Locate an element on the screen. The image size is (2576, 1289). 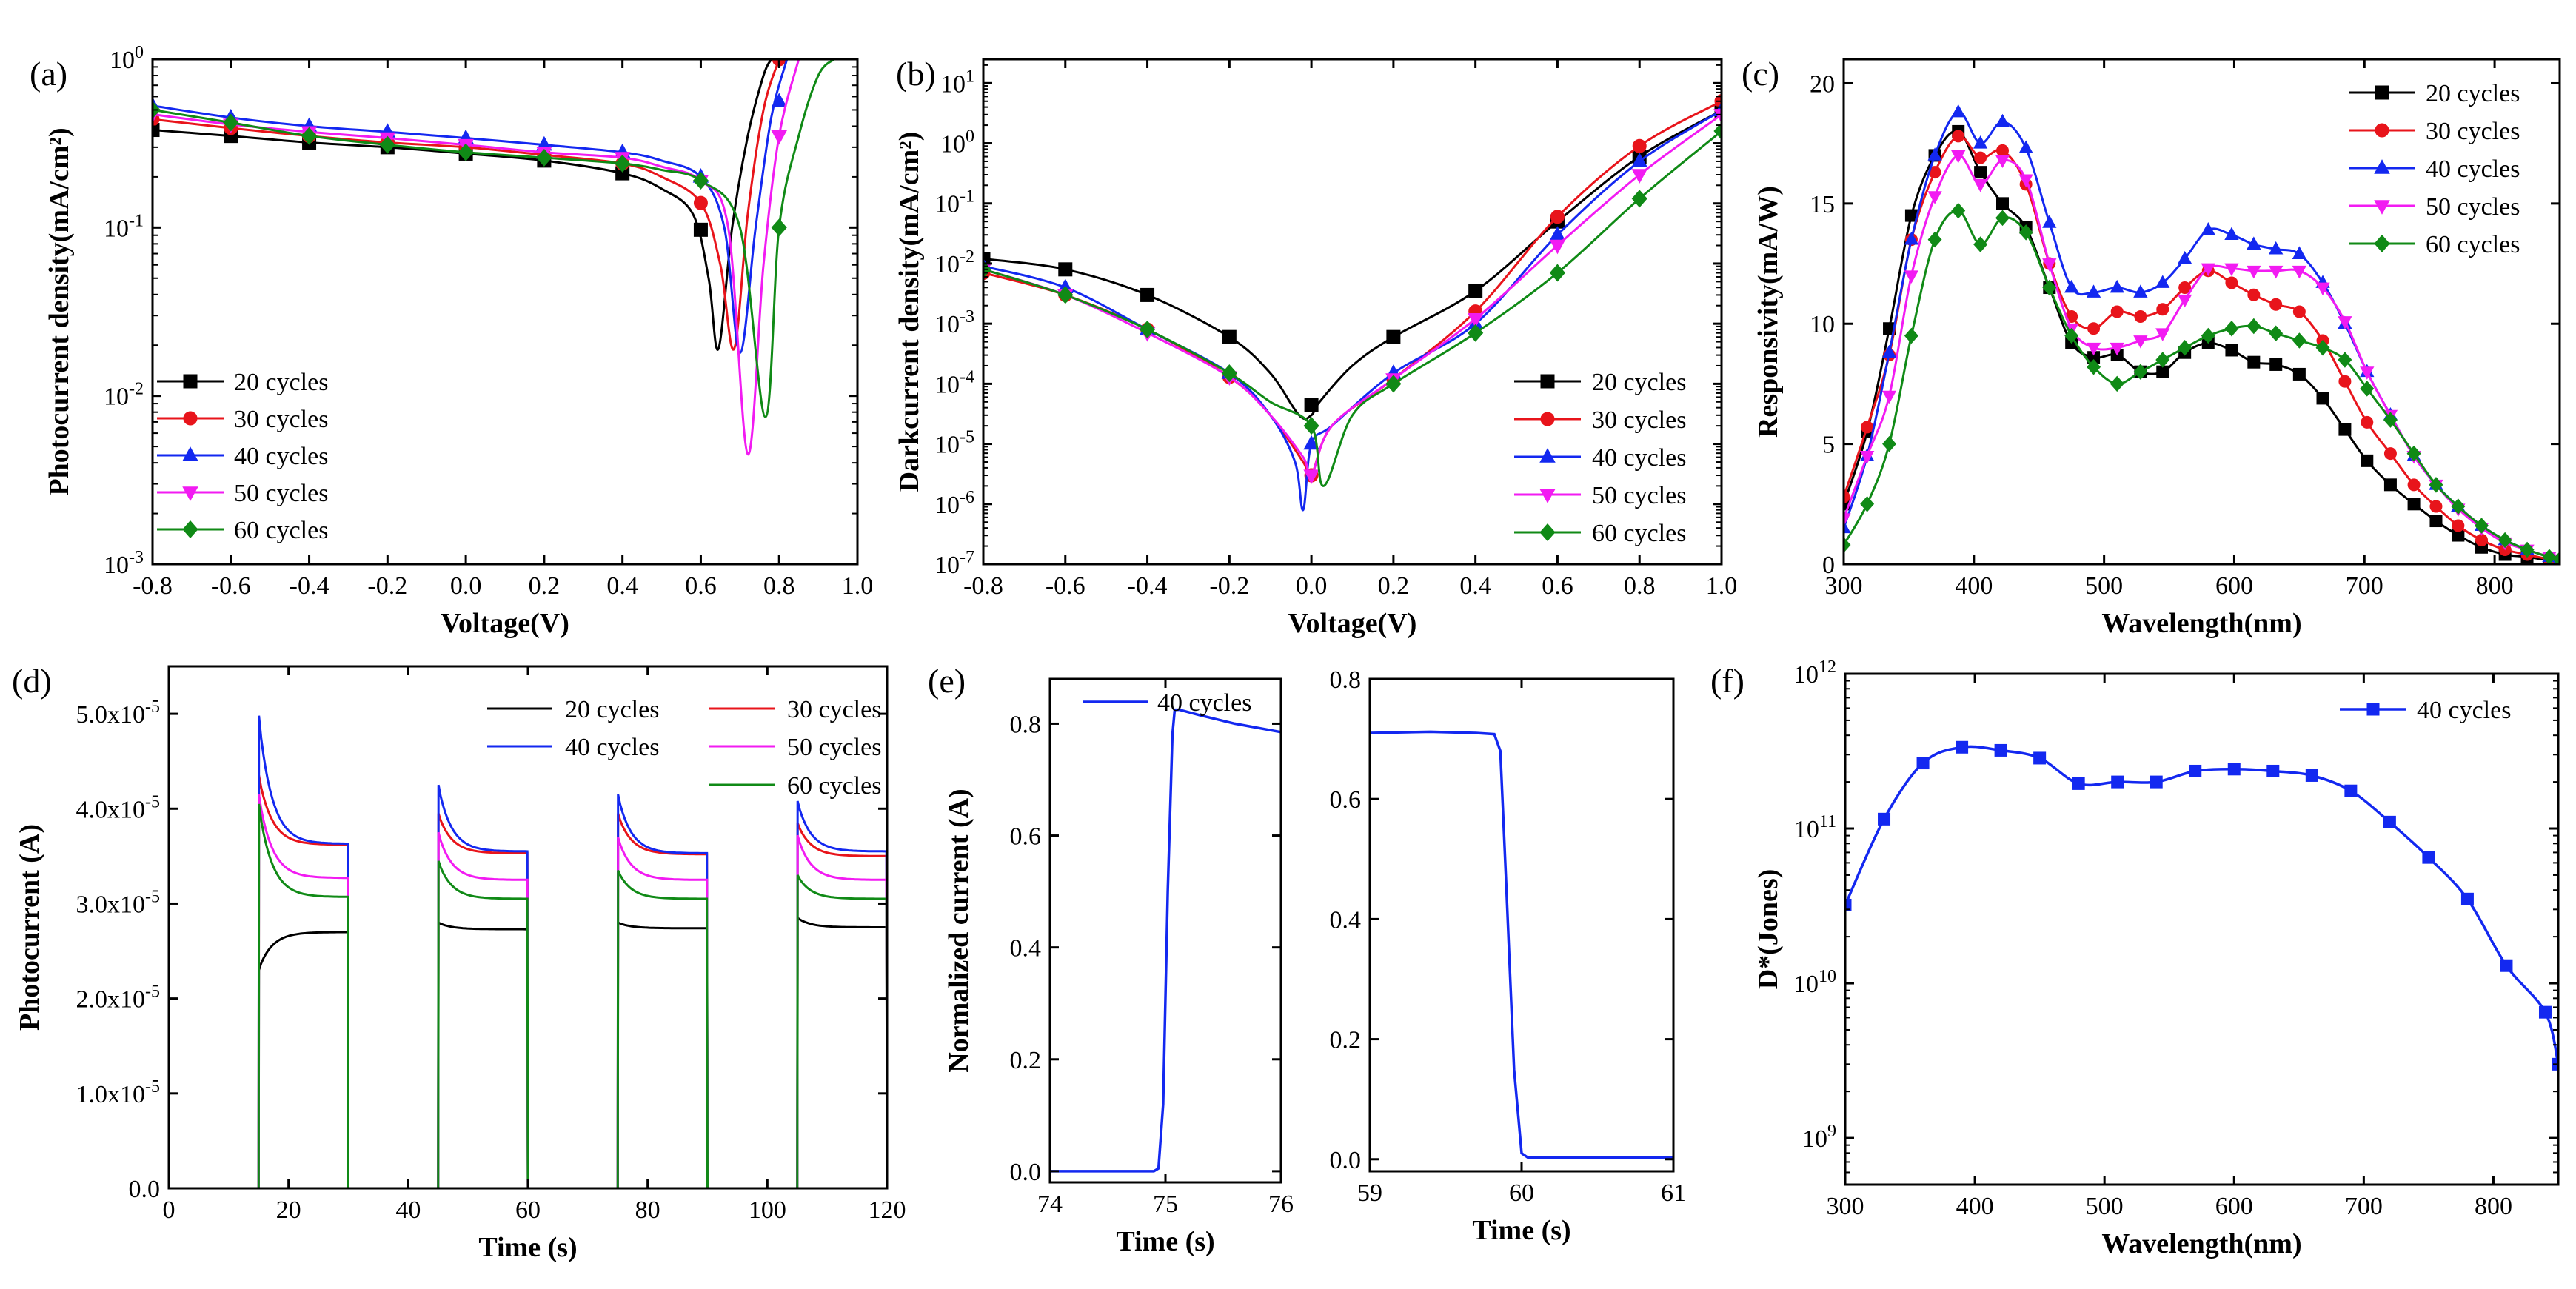
y-tick-label-exp: -4 is located at coordinates (967, 377).